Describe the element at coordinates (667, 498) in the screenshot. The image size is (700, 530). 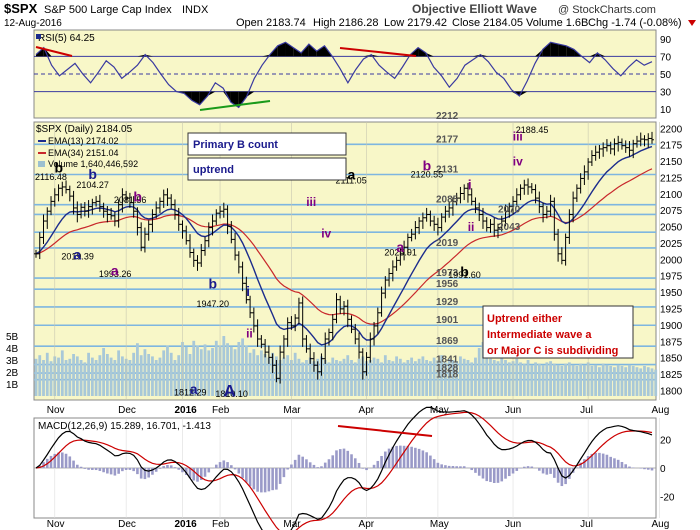
I see `macd-tick: -20` at that location.